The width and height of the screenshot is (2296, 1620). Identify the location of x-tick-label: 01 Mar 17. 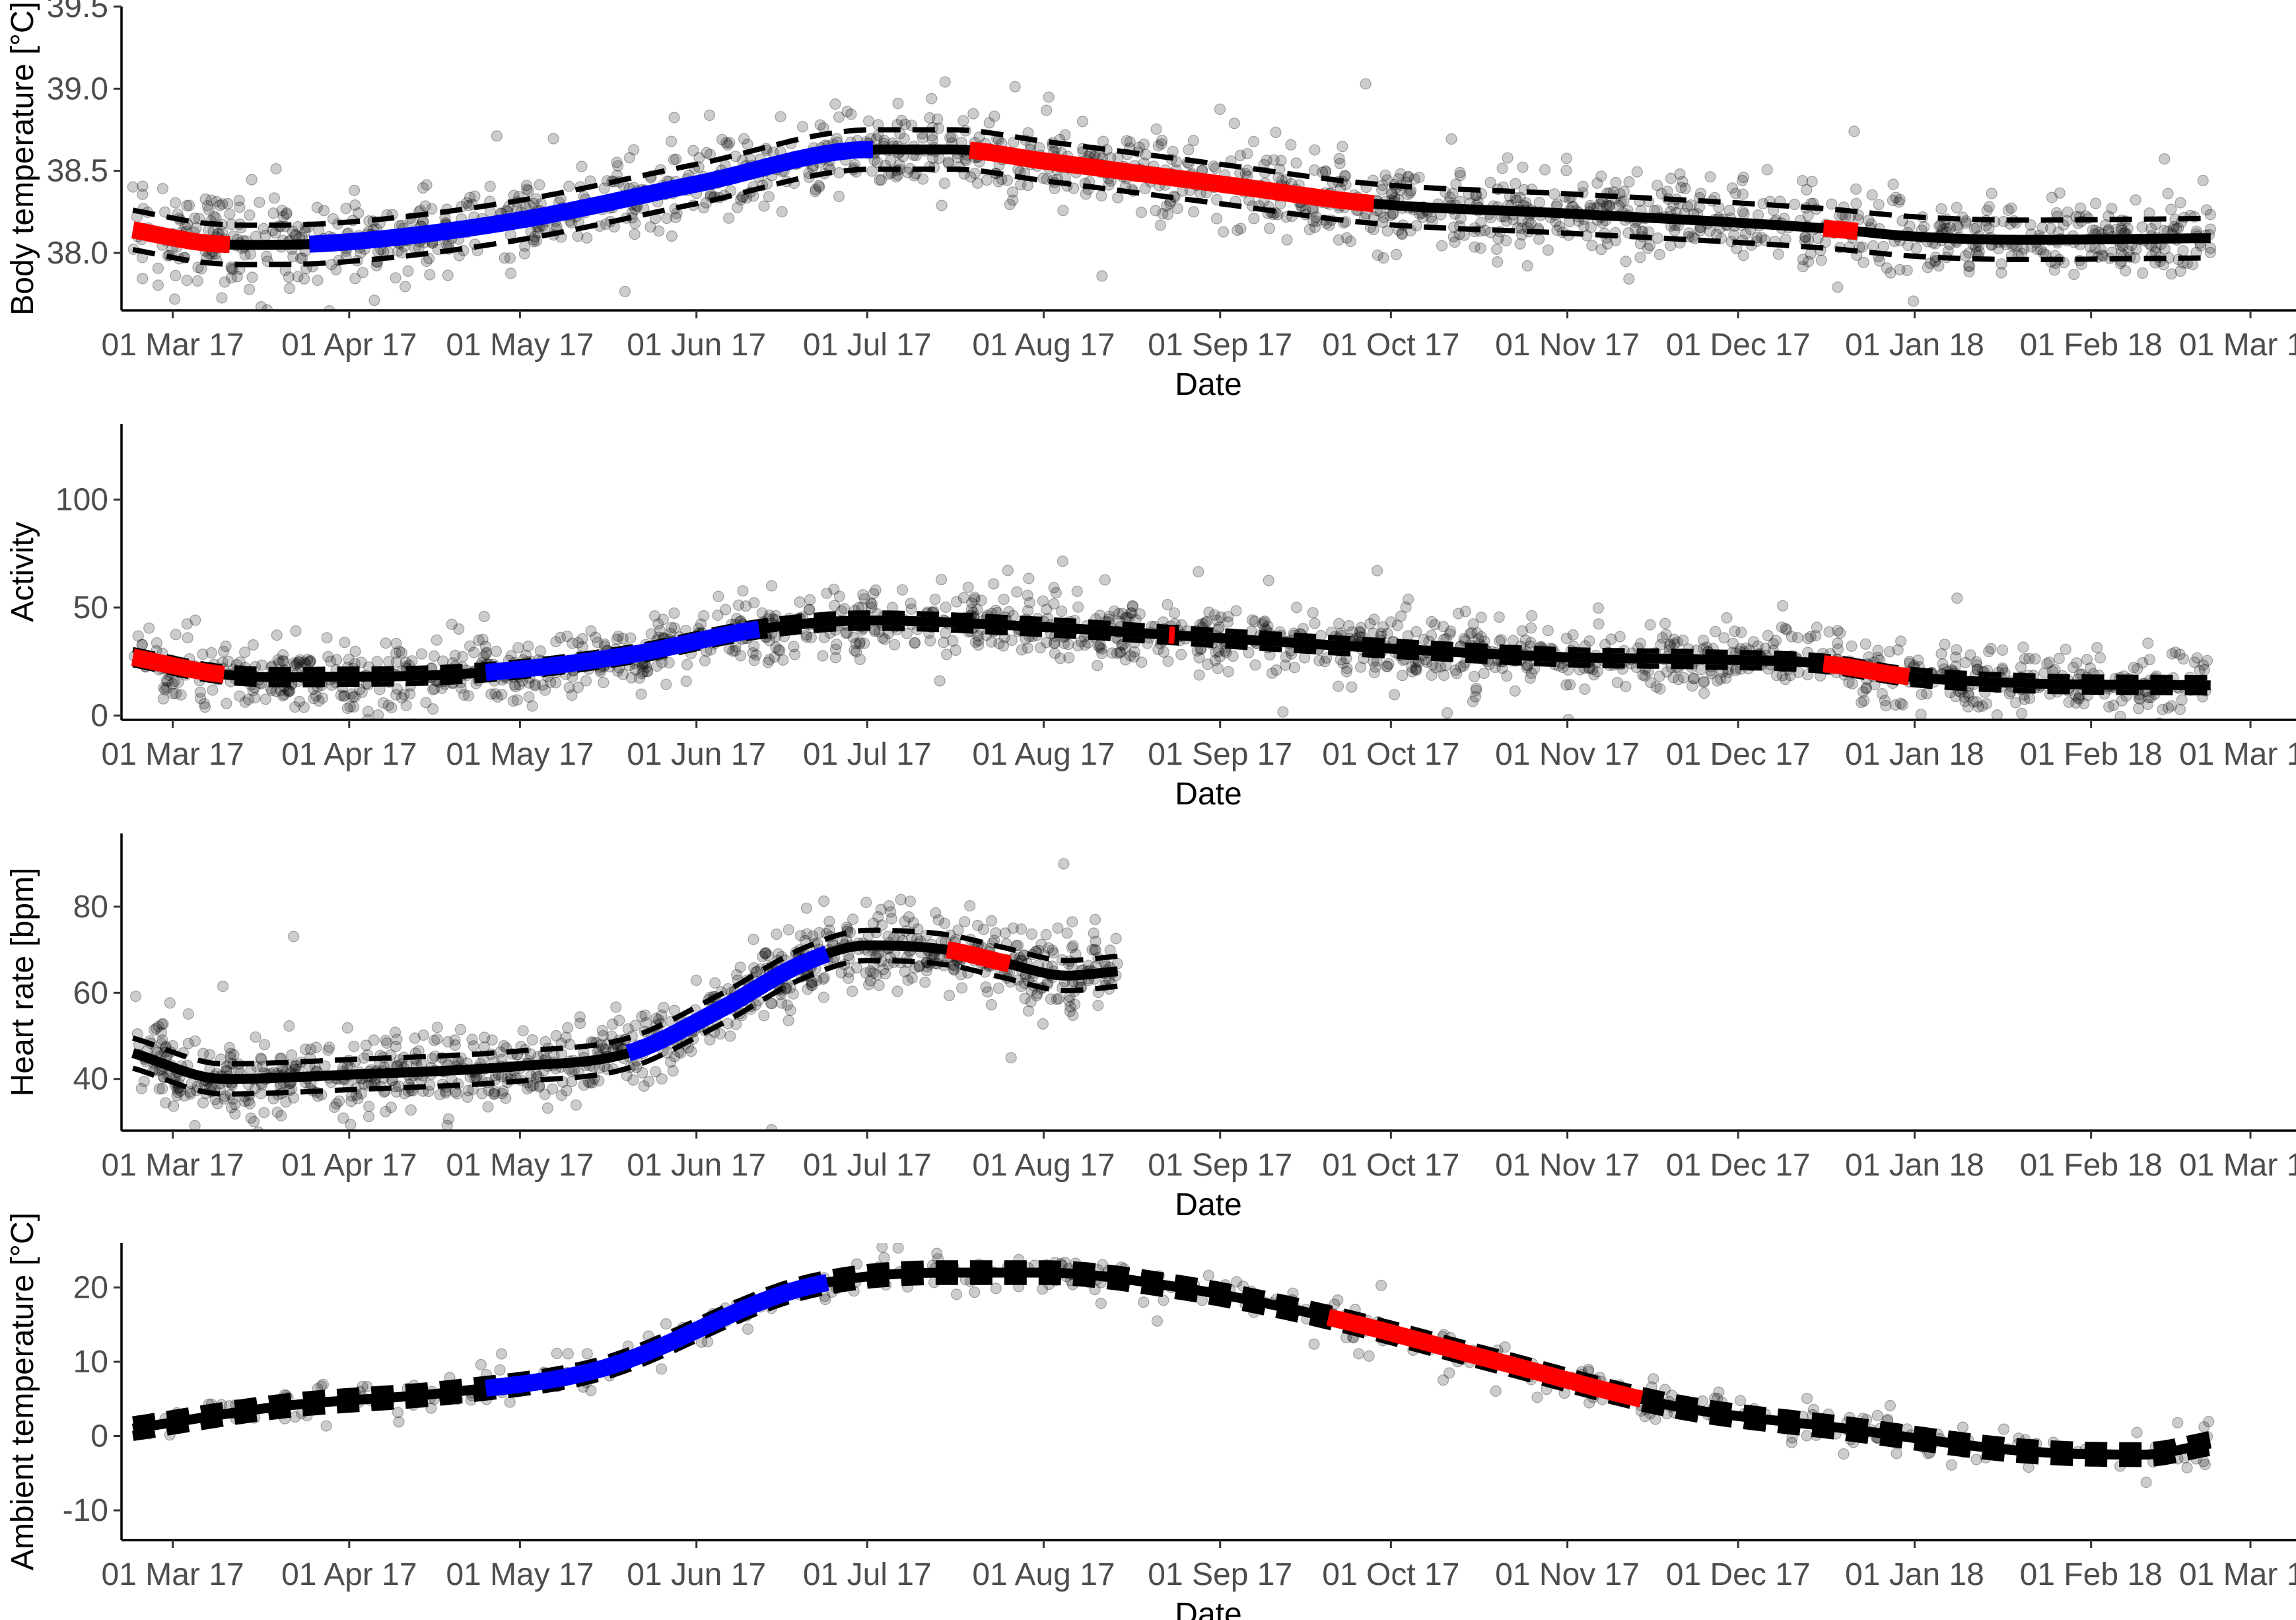
(173, 1165).